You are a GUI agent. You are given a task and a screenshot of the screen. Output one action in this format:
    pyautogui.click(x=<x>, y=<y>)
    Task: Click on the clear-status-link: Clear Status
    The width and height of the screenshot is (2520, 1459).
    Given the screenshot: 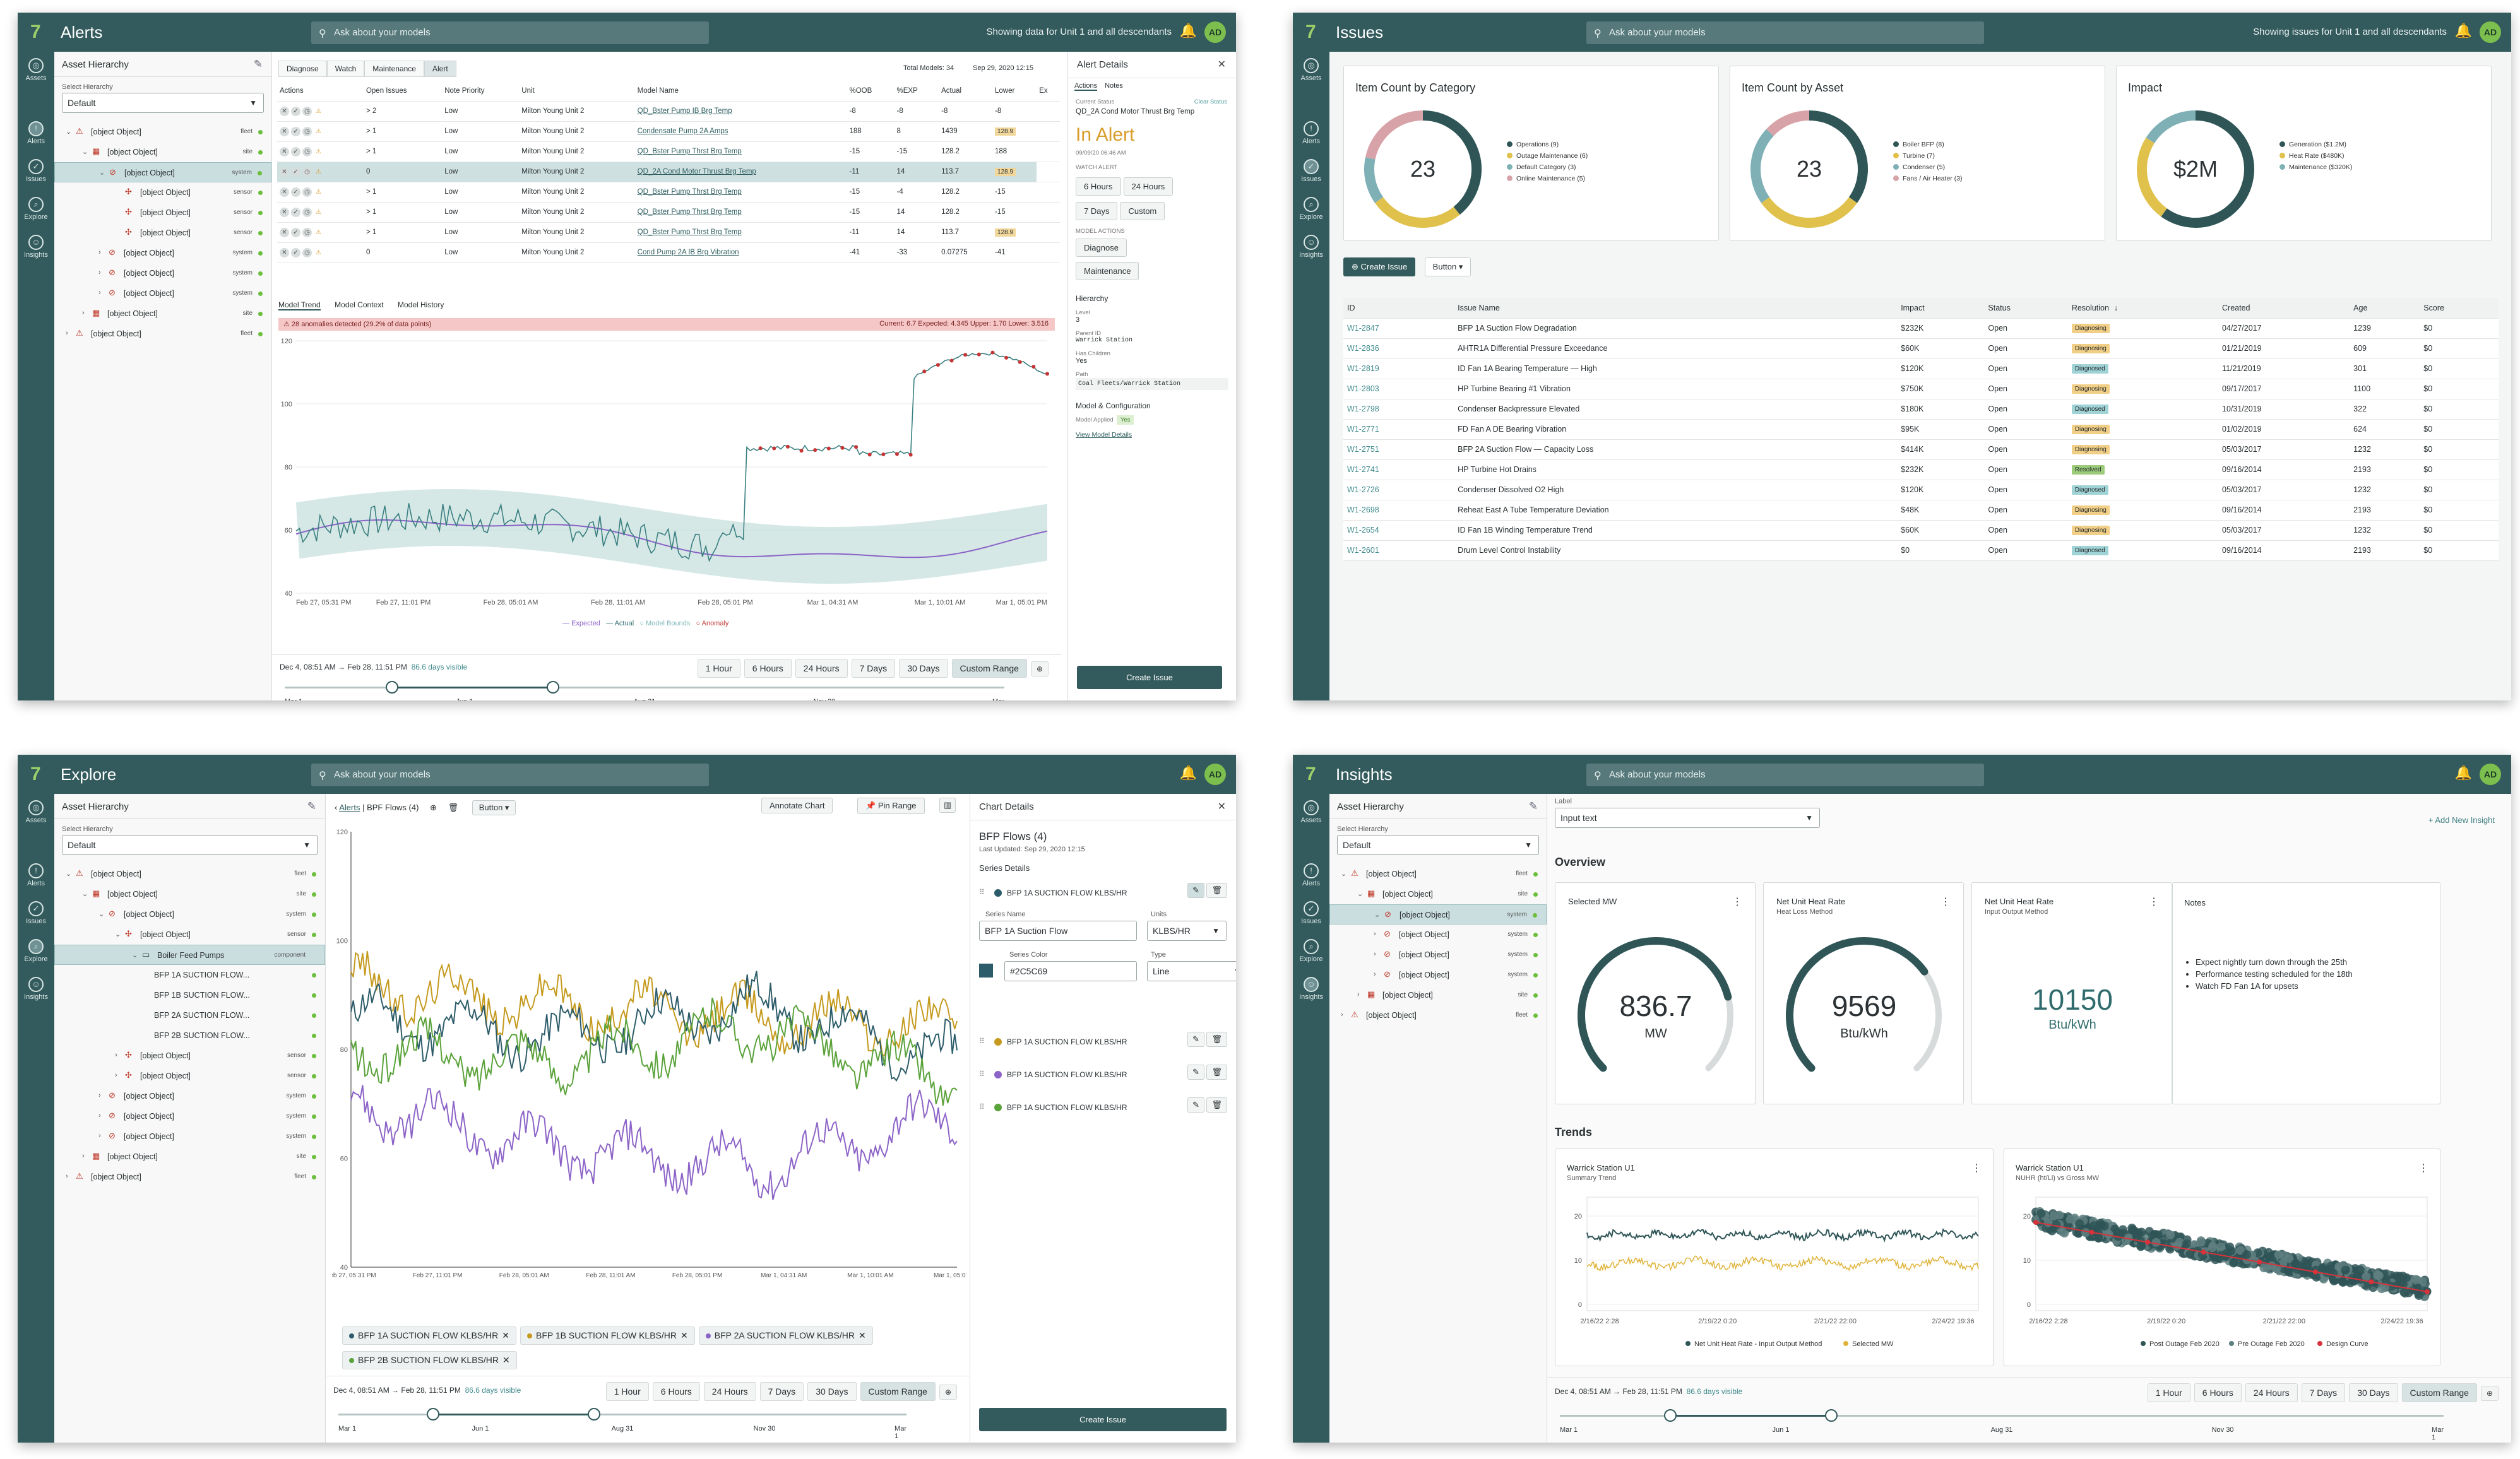 What is the action you would take?
    pyautogui.click(x=1210, y=101)
    